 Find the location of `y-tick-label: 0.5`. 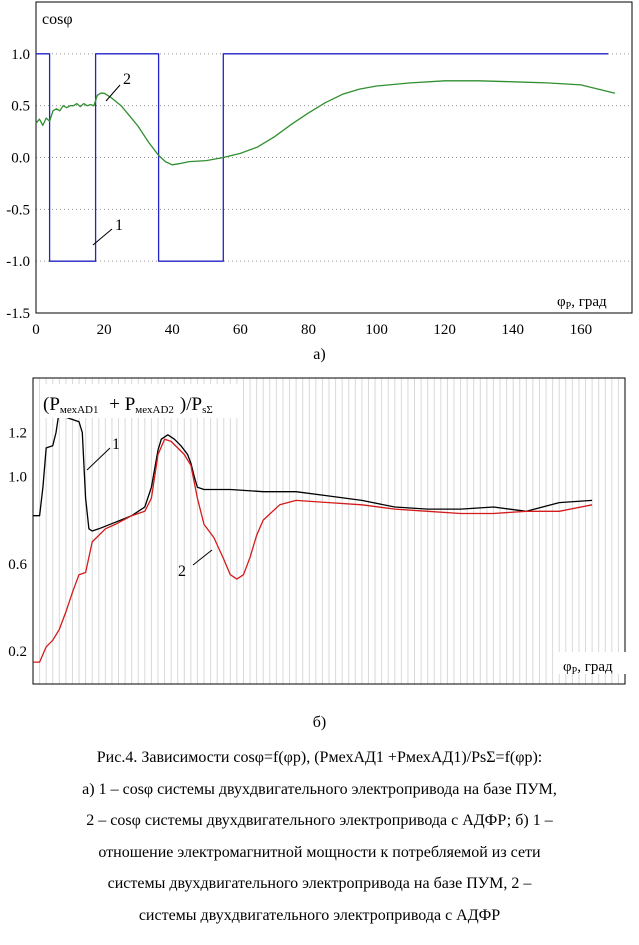

y-tick-label: 0.5 is located at coordinates (20, 107).